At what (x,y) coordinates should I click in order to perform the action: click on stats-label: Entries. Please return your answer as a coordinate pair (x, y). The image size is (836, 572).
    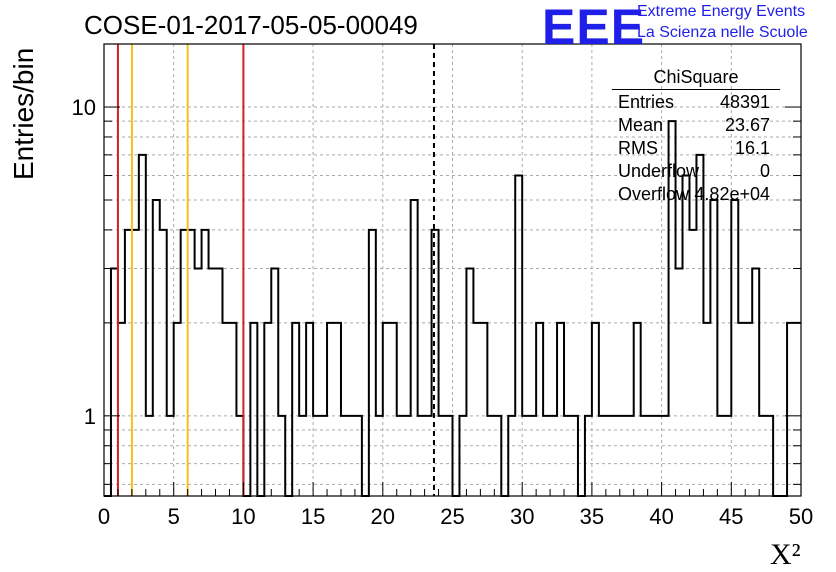
    Looking at the image, I should click on (646, 102).